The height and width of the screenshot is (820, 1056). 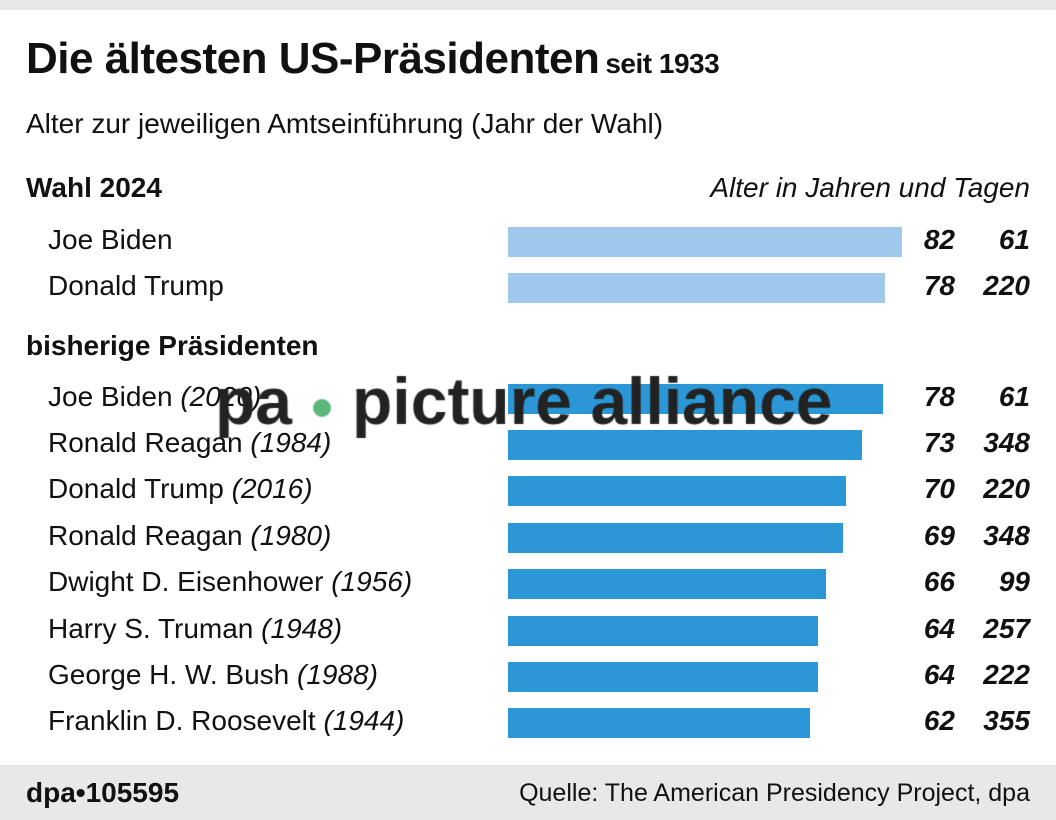 I want to click on age-years-label: 73, so click(x=939, y=442).